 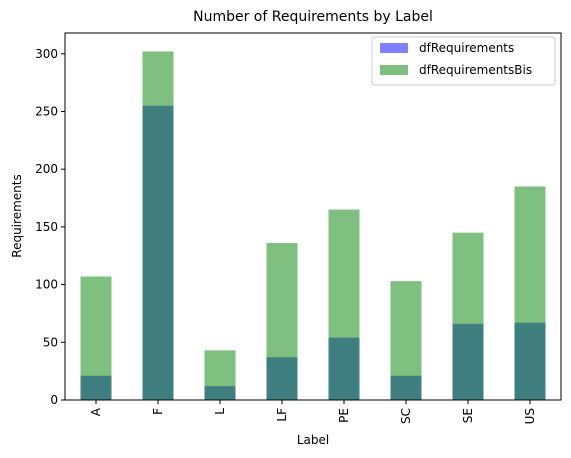 What do you see at coordinates (220, 411) in the screenshot?
I see `x-tick-label-L: L` at bounding box center [220, 411].